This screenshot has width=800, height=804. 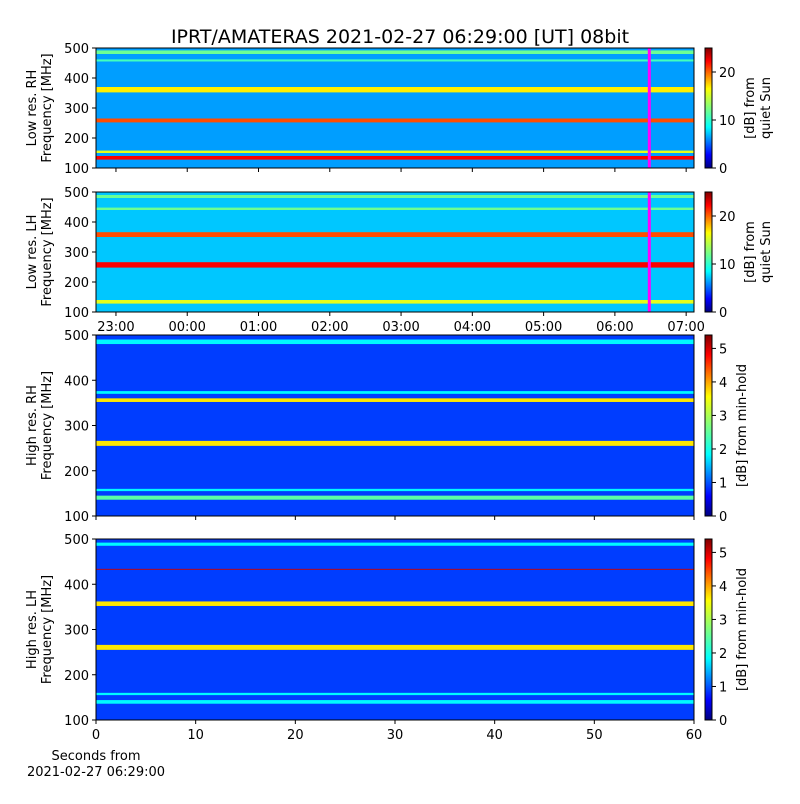 I want to click on x-tick-label: 06:00, so click(x=614, y=327).